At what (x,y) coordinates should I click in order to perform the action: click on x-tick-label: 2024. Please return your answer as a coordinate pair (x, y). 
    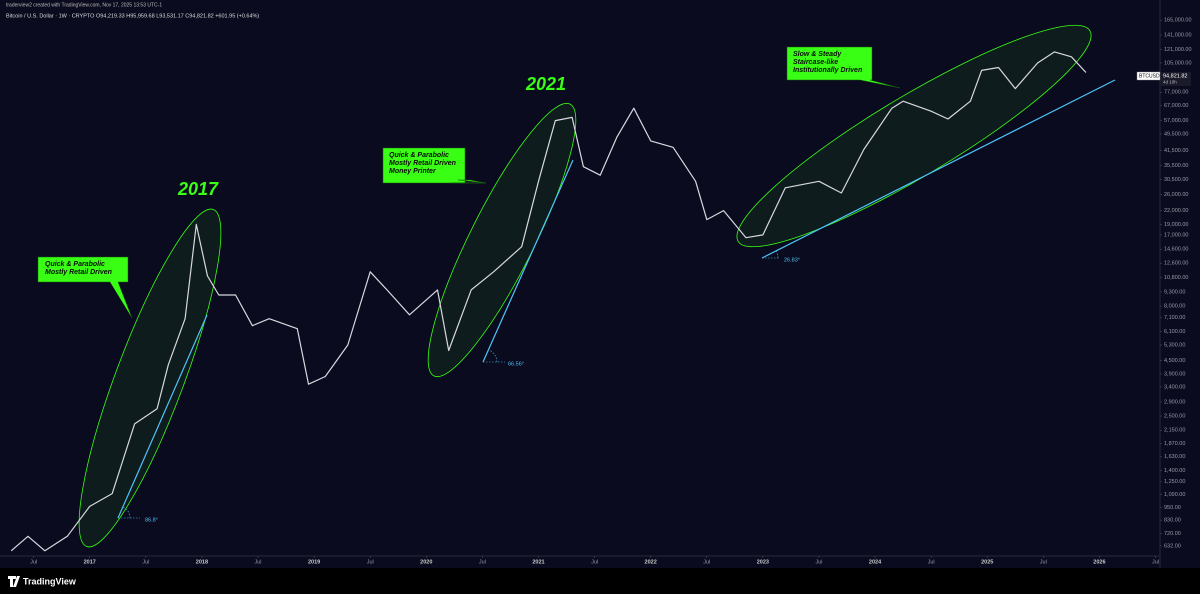
    Looking at the image, I should click on (875, 562).